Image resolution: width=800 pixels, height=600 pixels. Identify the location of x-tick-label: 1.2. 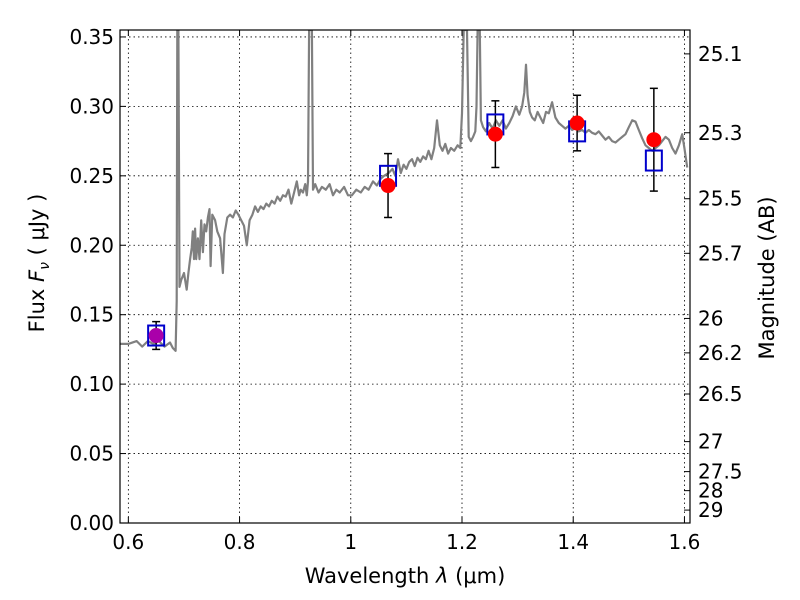
(462, 542).